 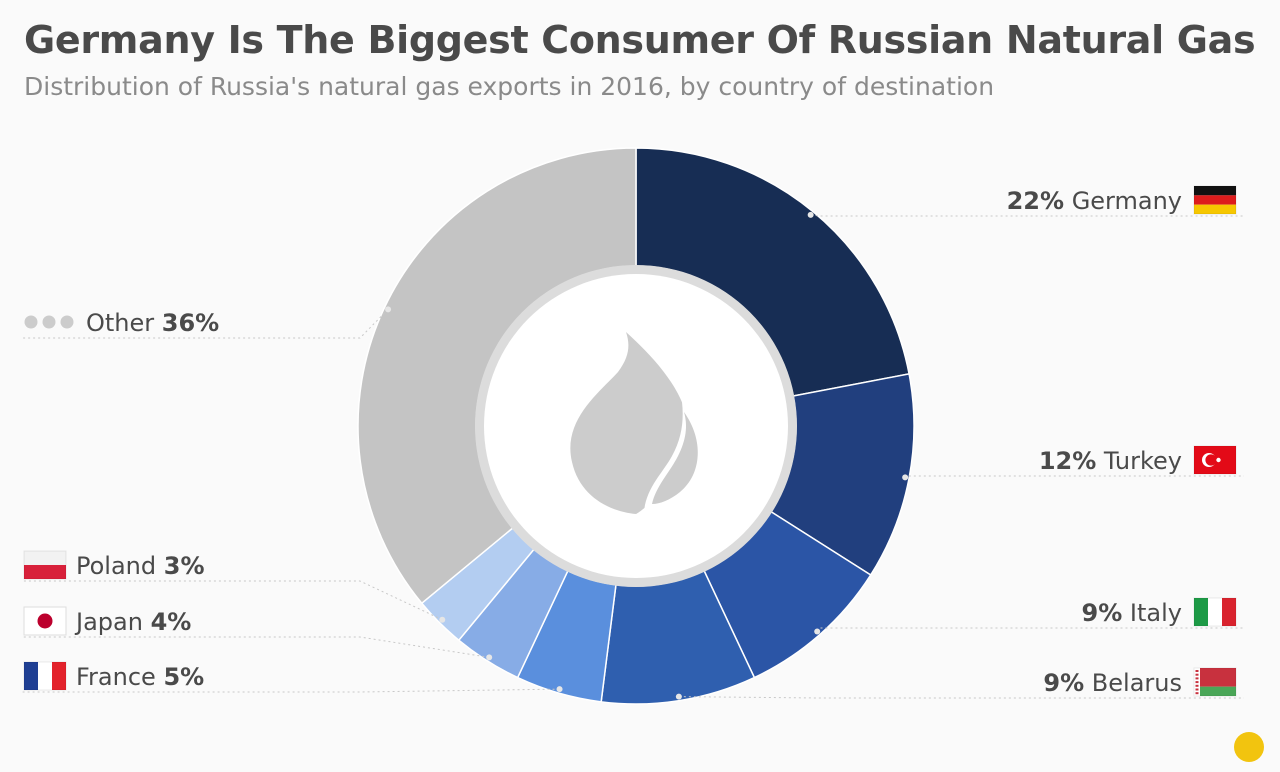 What do you see at coordinates (1063, 683) in the screenshot?
I see `slice-value-belarus: 9%` at bounding box center [1063, 683].